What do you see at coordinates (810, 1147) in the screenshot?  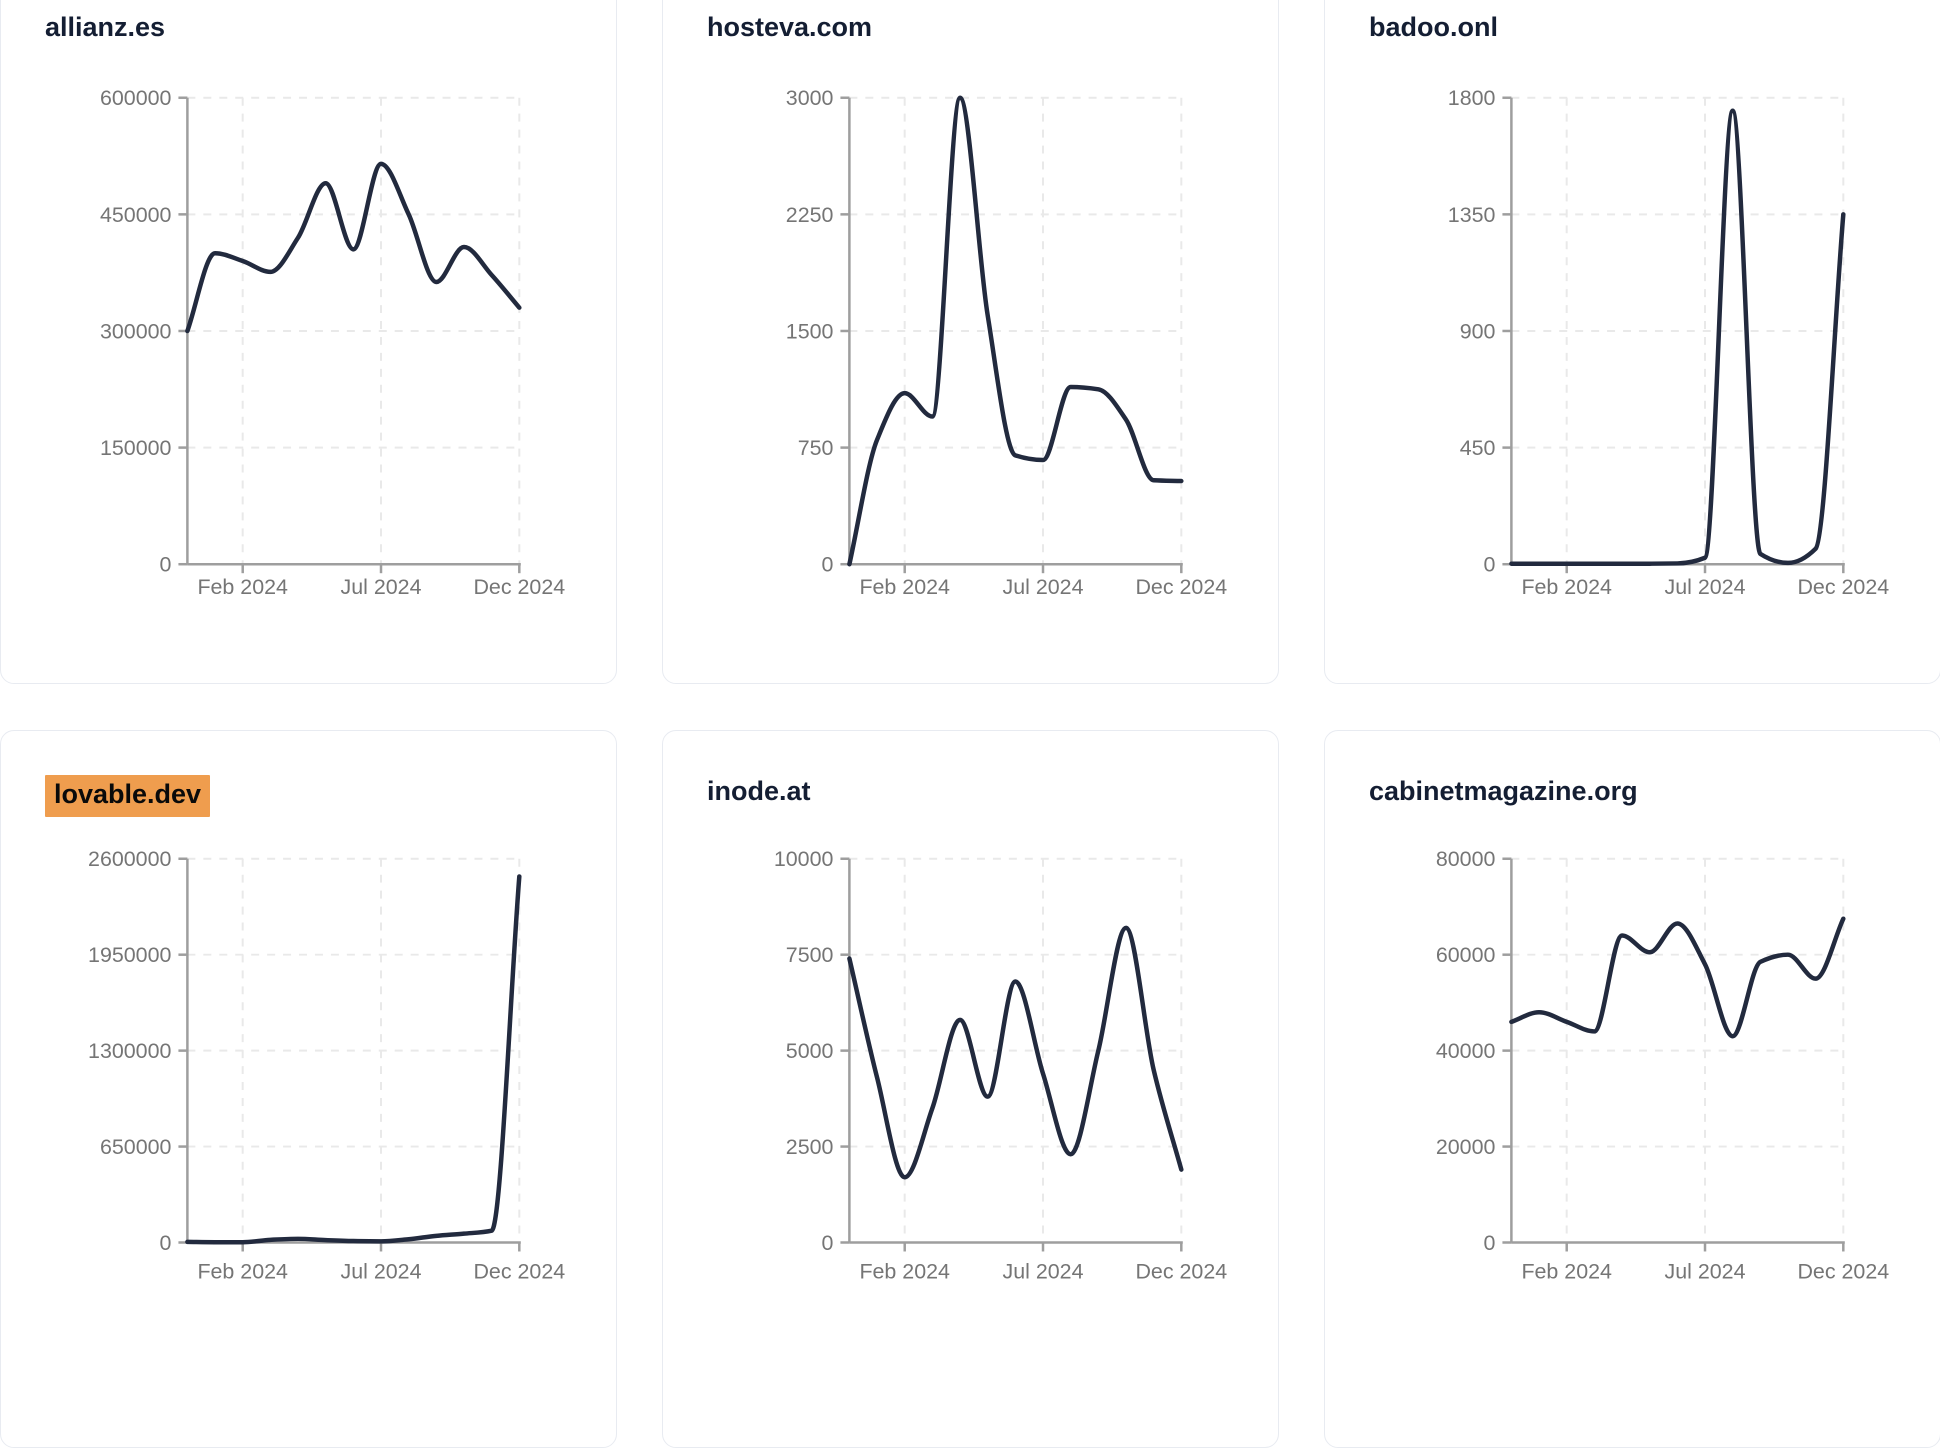 I see `svg-text: 2500` at bounding box center [810, 1147].